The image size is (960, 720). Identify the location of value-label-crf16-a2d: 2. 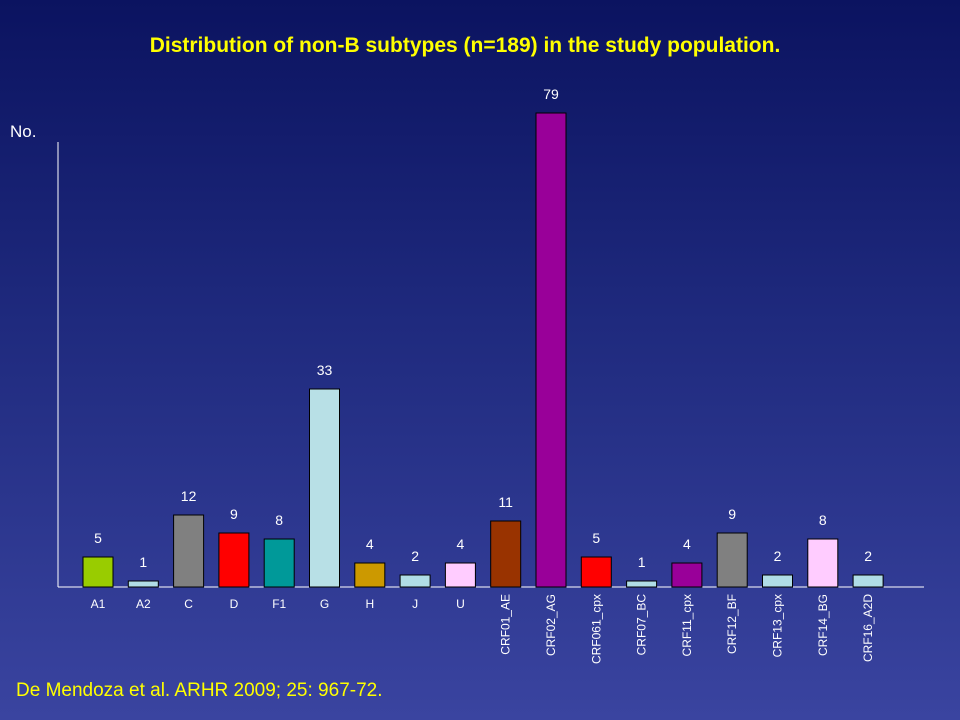
(868, 556).